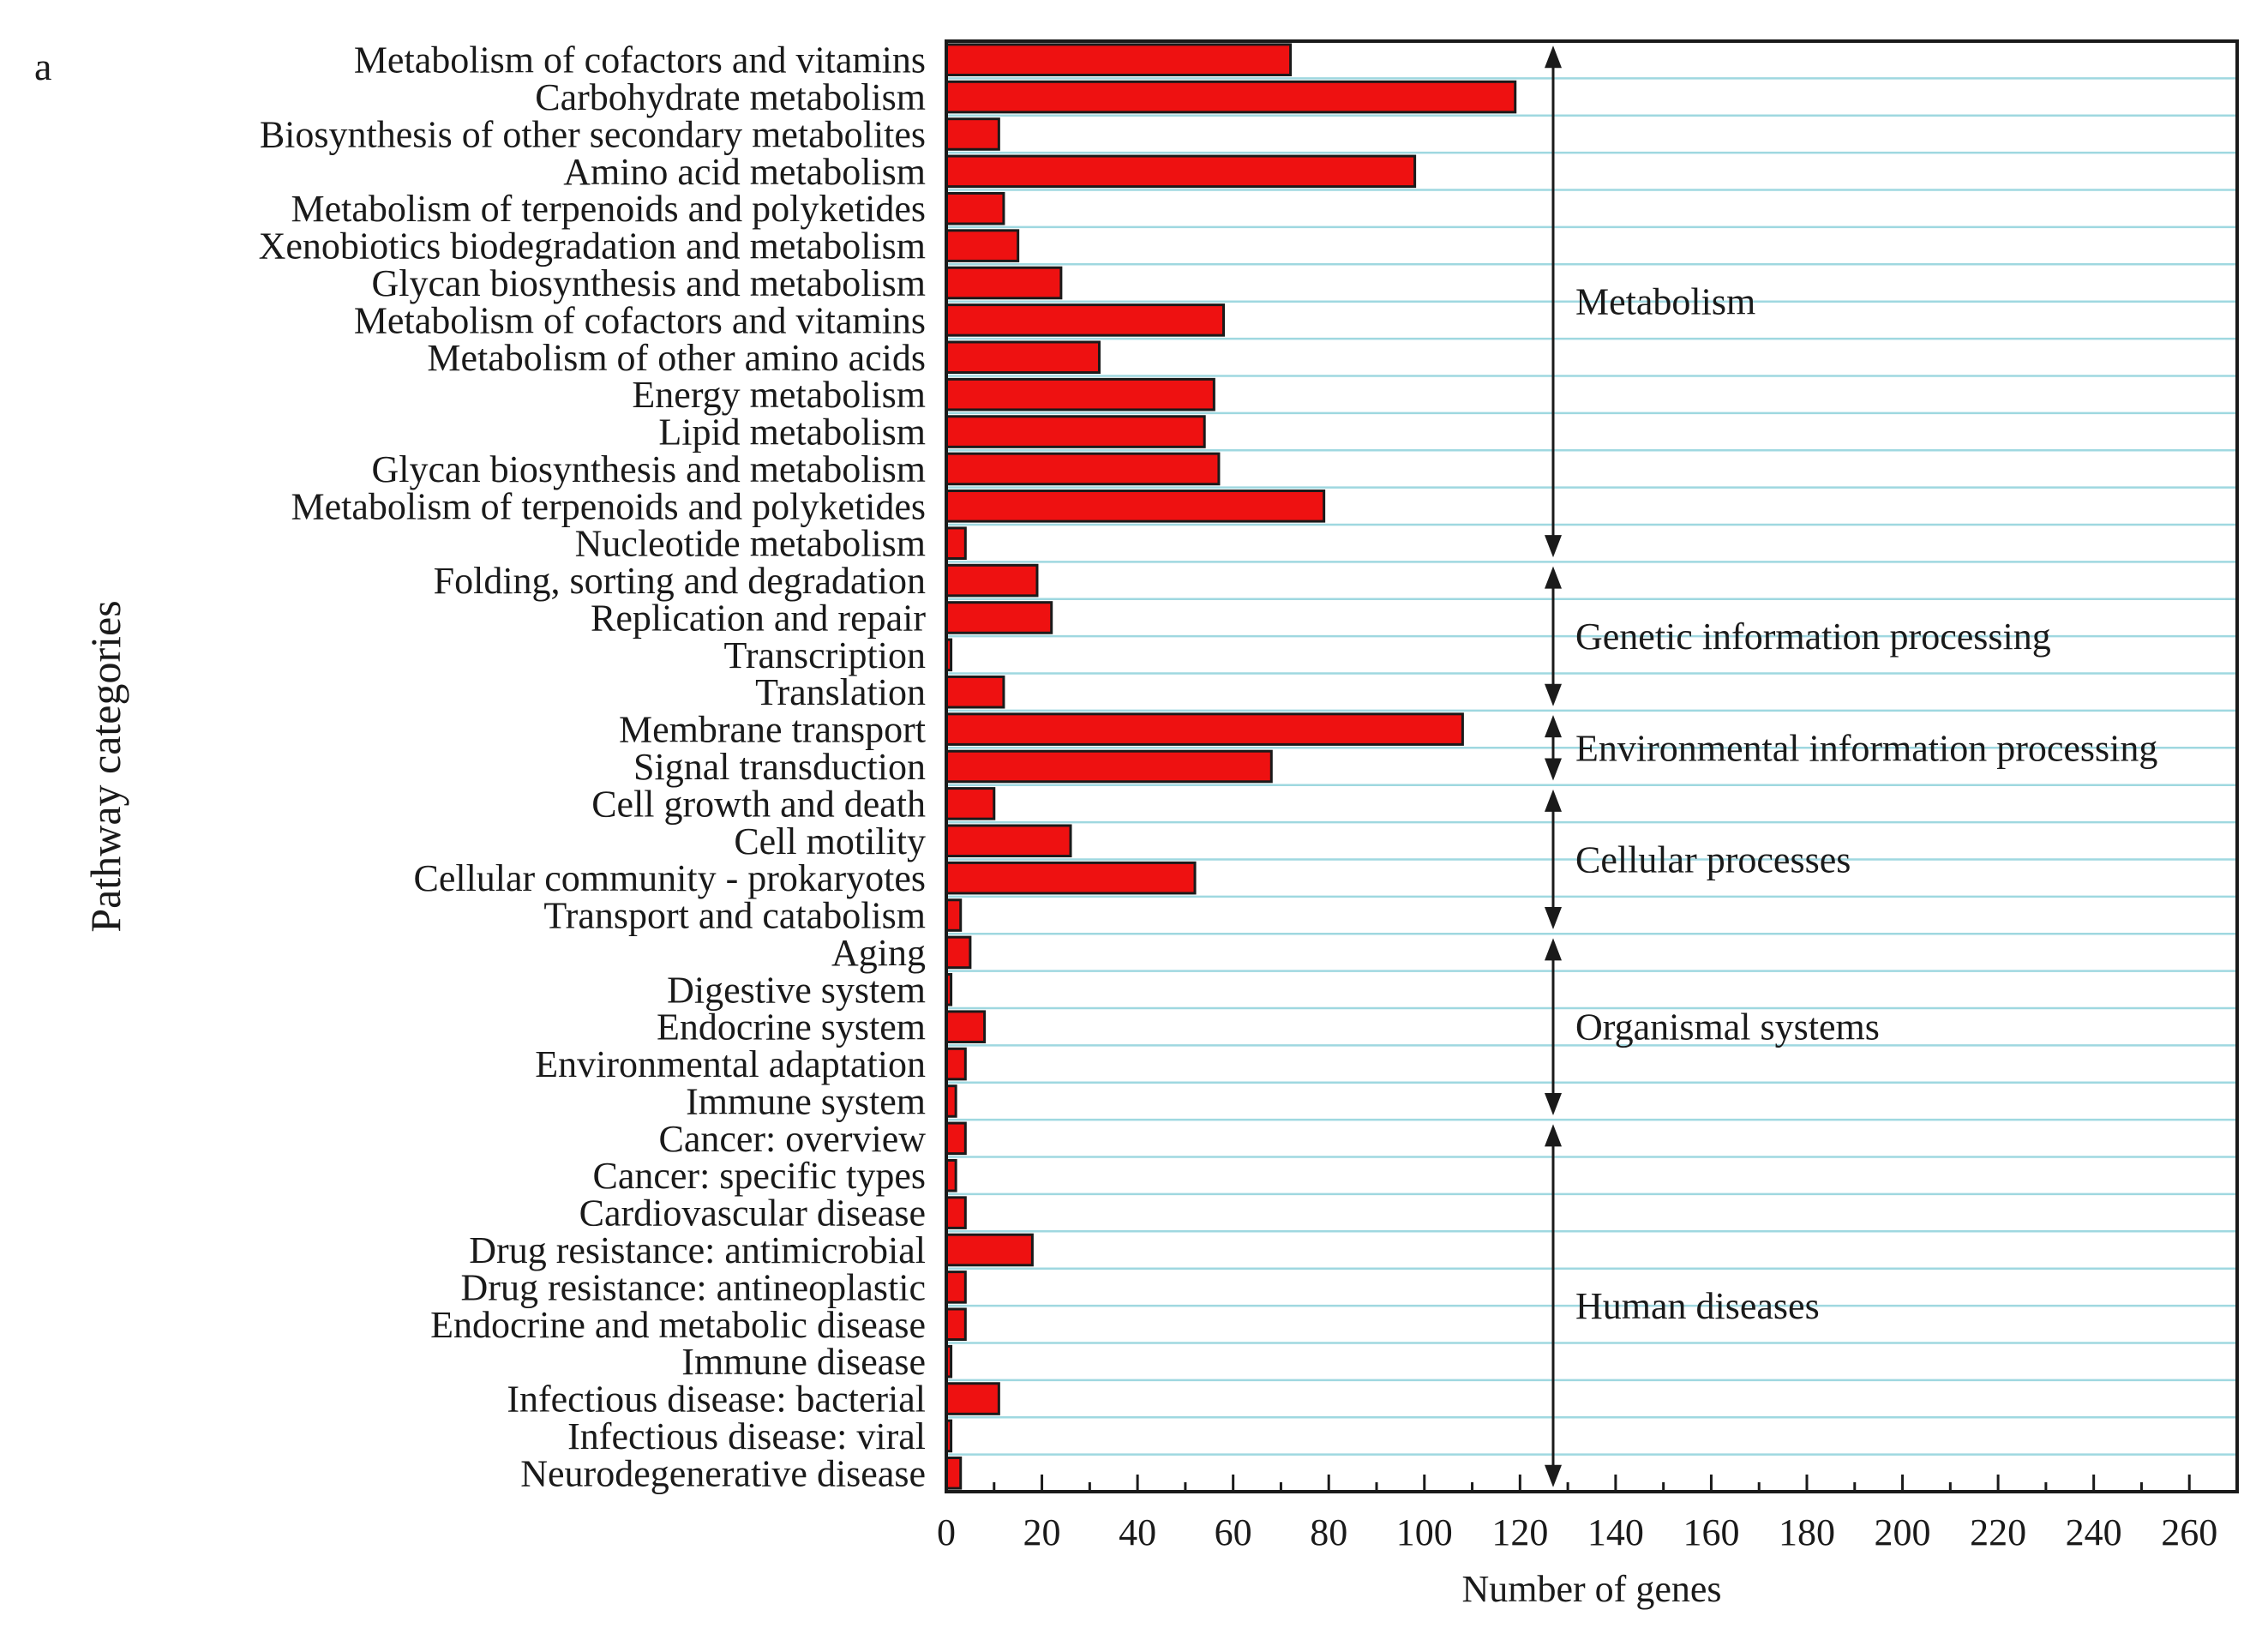 This screenshot has height=1634, width=2268. I want to click on category-label: Drug resistance: antineoplastic, so click(693, 1287).